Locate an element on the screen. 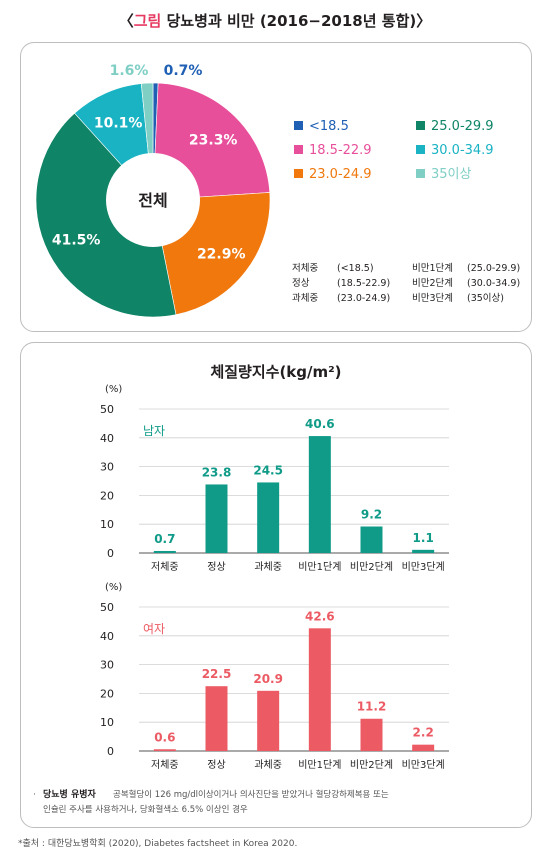 The height and width of the screenshot is (860, 550). donut-center-label: 전체 is located at coordinates (152, 200).